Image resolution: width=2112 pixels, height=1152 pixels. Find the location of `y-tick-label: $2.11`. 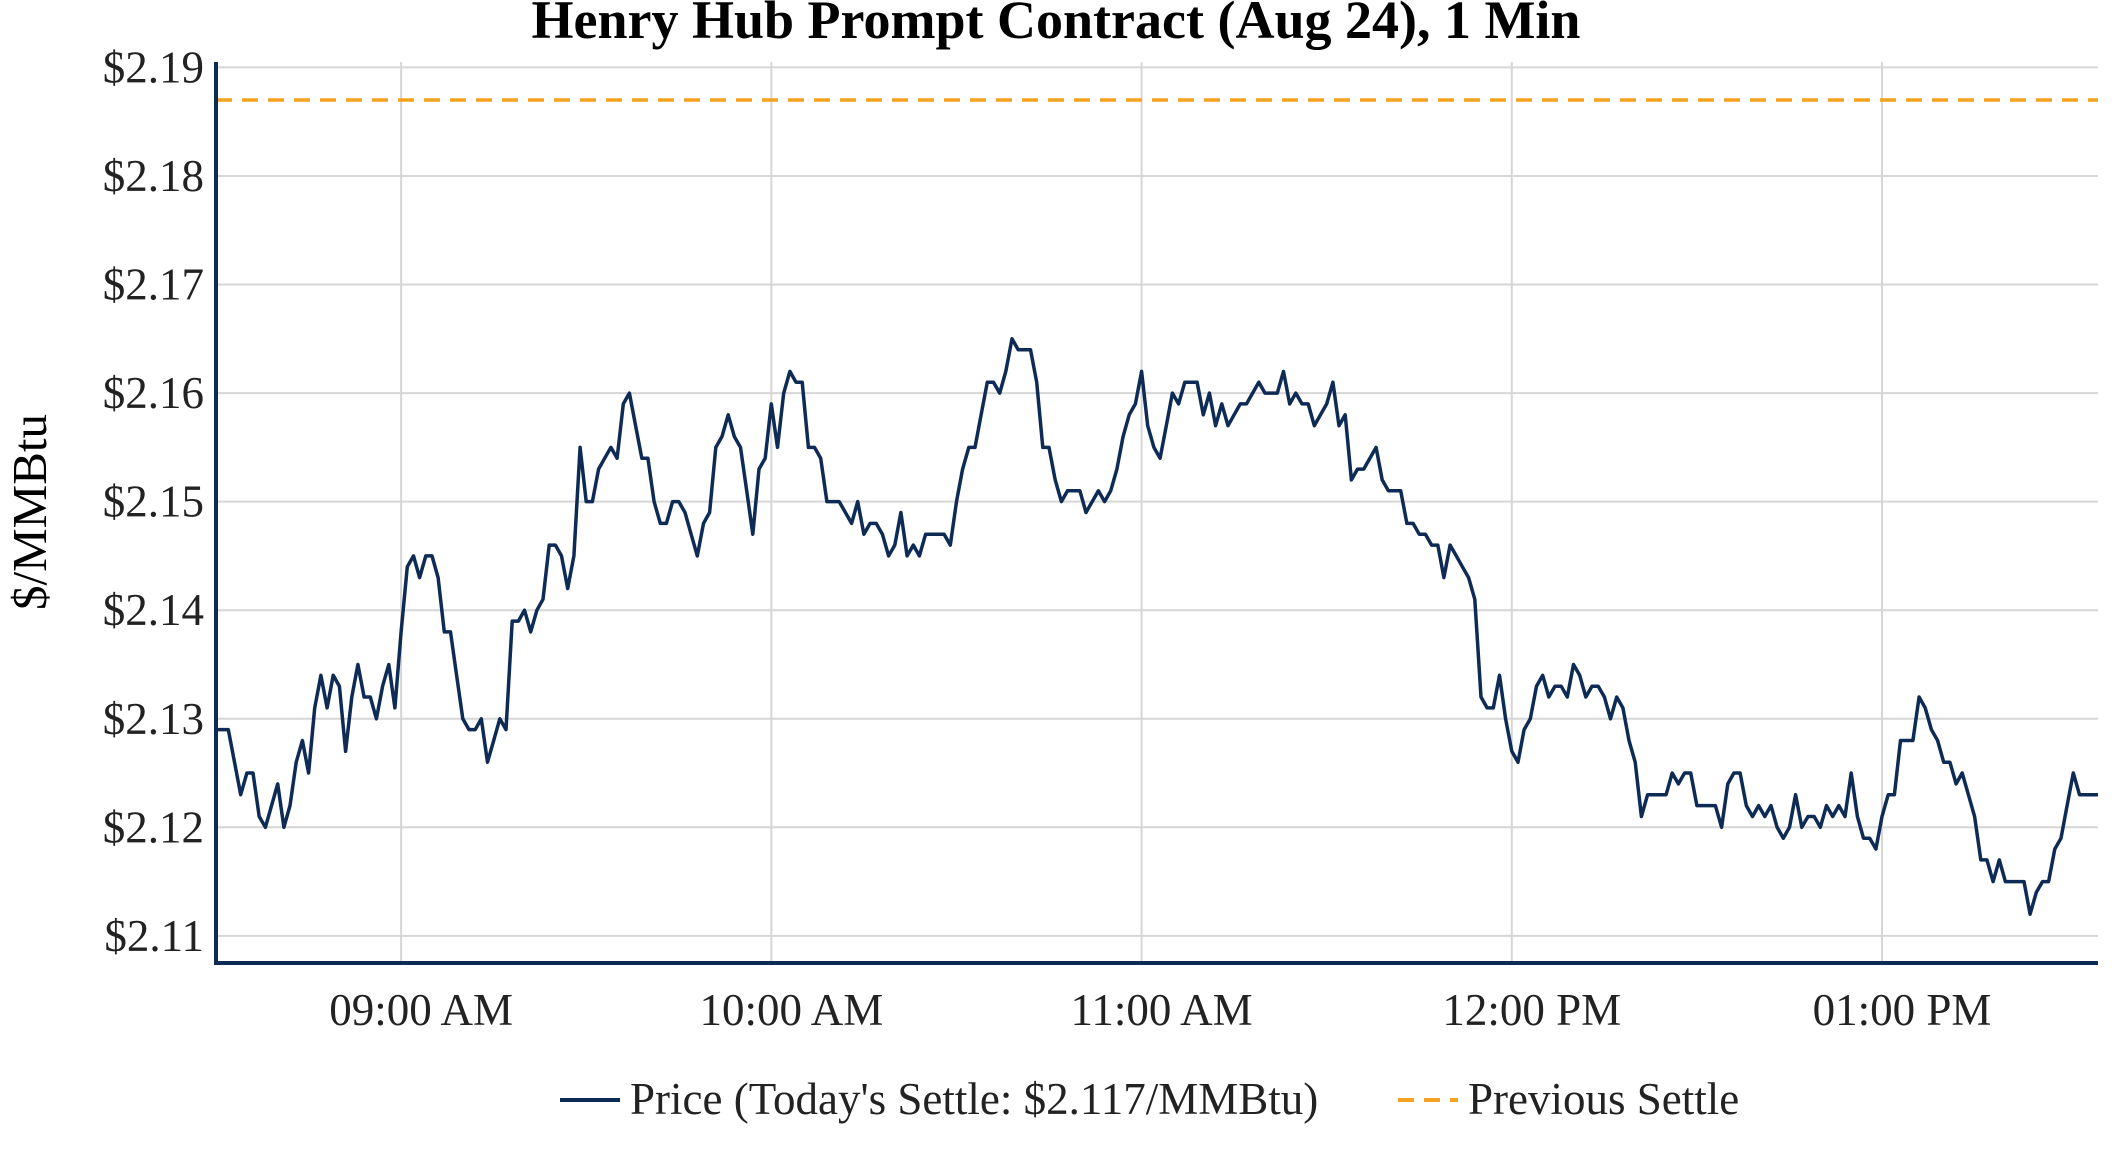

y-tick-label: $2.11 is located at coordinates (154, 936).